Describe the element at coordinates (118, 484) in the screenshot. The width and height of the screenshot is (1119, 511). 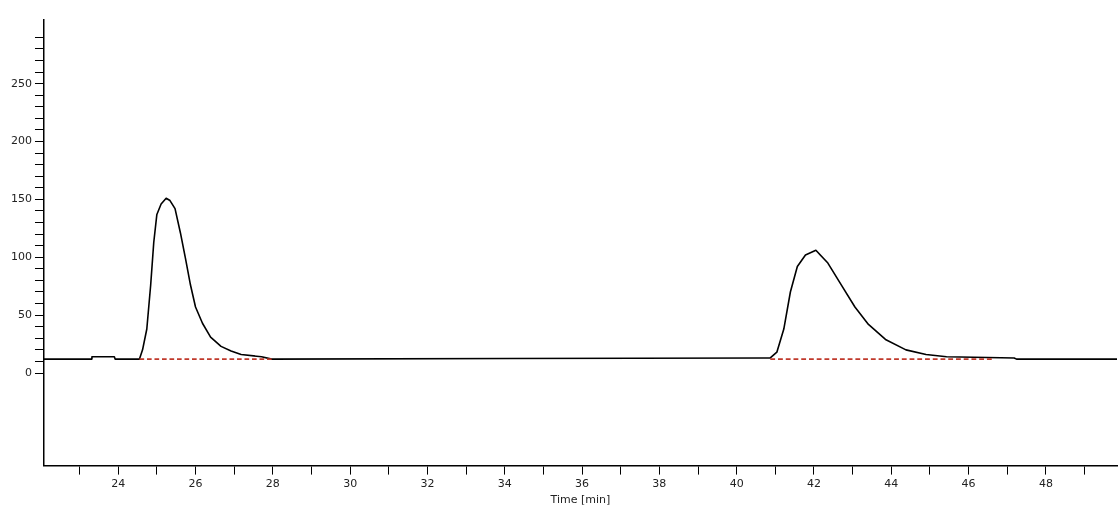
I see `x-tick-label: 24` at that location.